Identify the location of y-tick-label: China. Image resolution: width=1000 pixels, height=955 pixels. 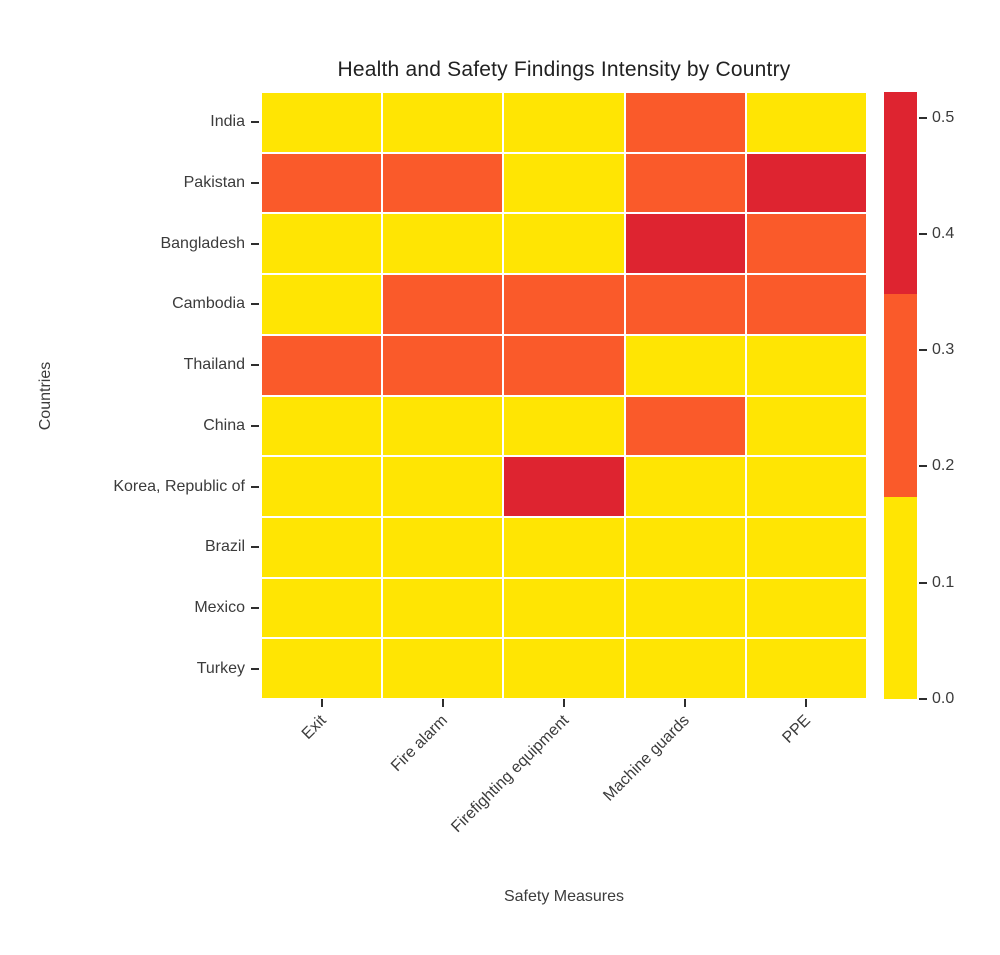
(224, 425).